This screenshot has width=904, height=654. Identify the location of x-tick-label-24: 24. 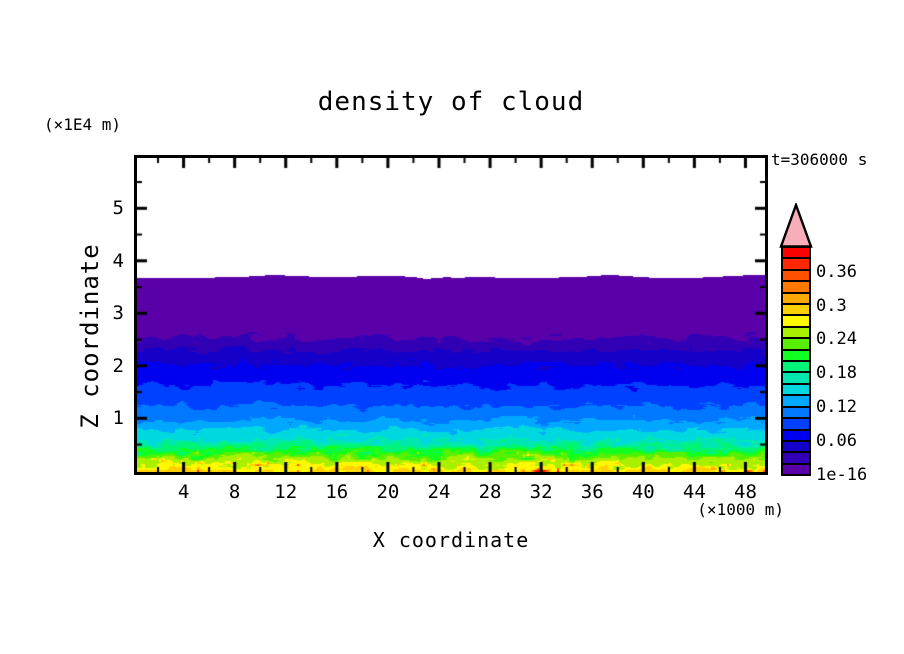
(439, 492).